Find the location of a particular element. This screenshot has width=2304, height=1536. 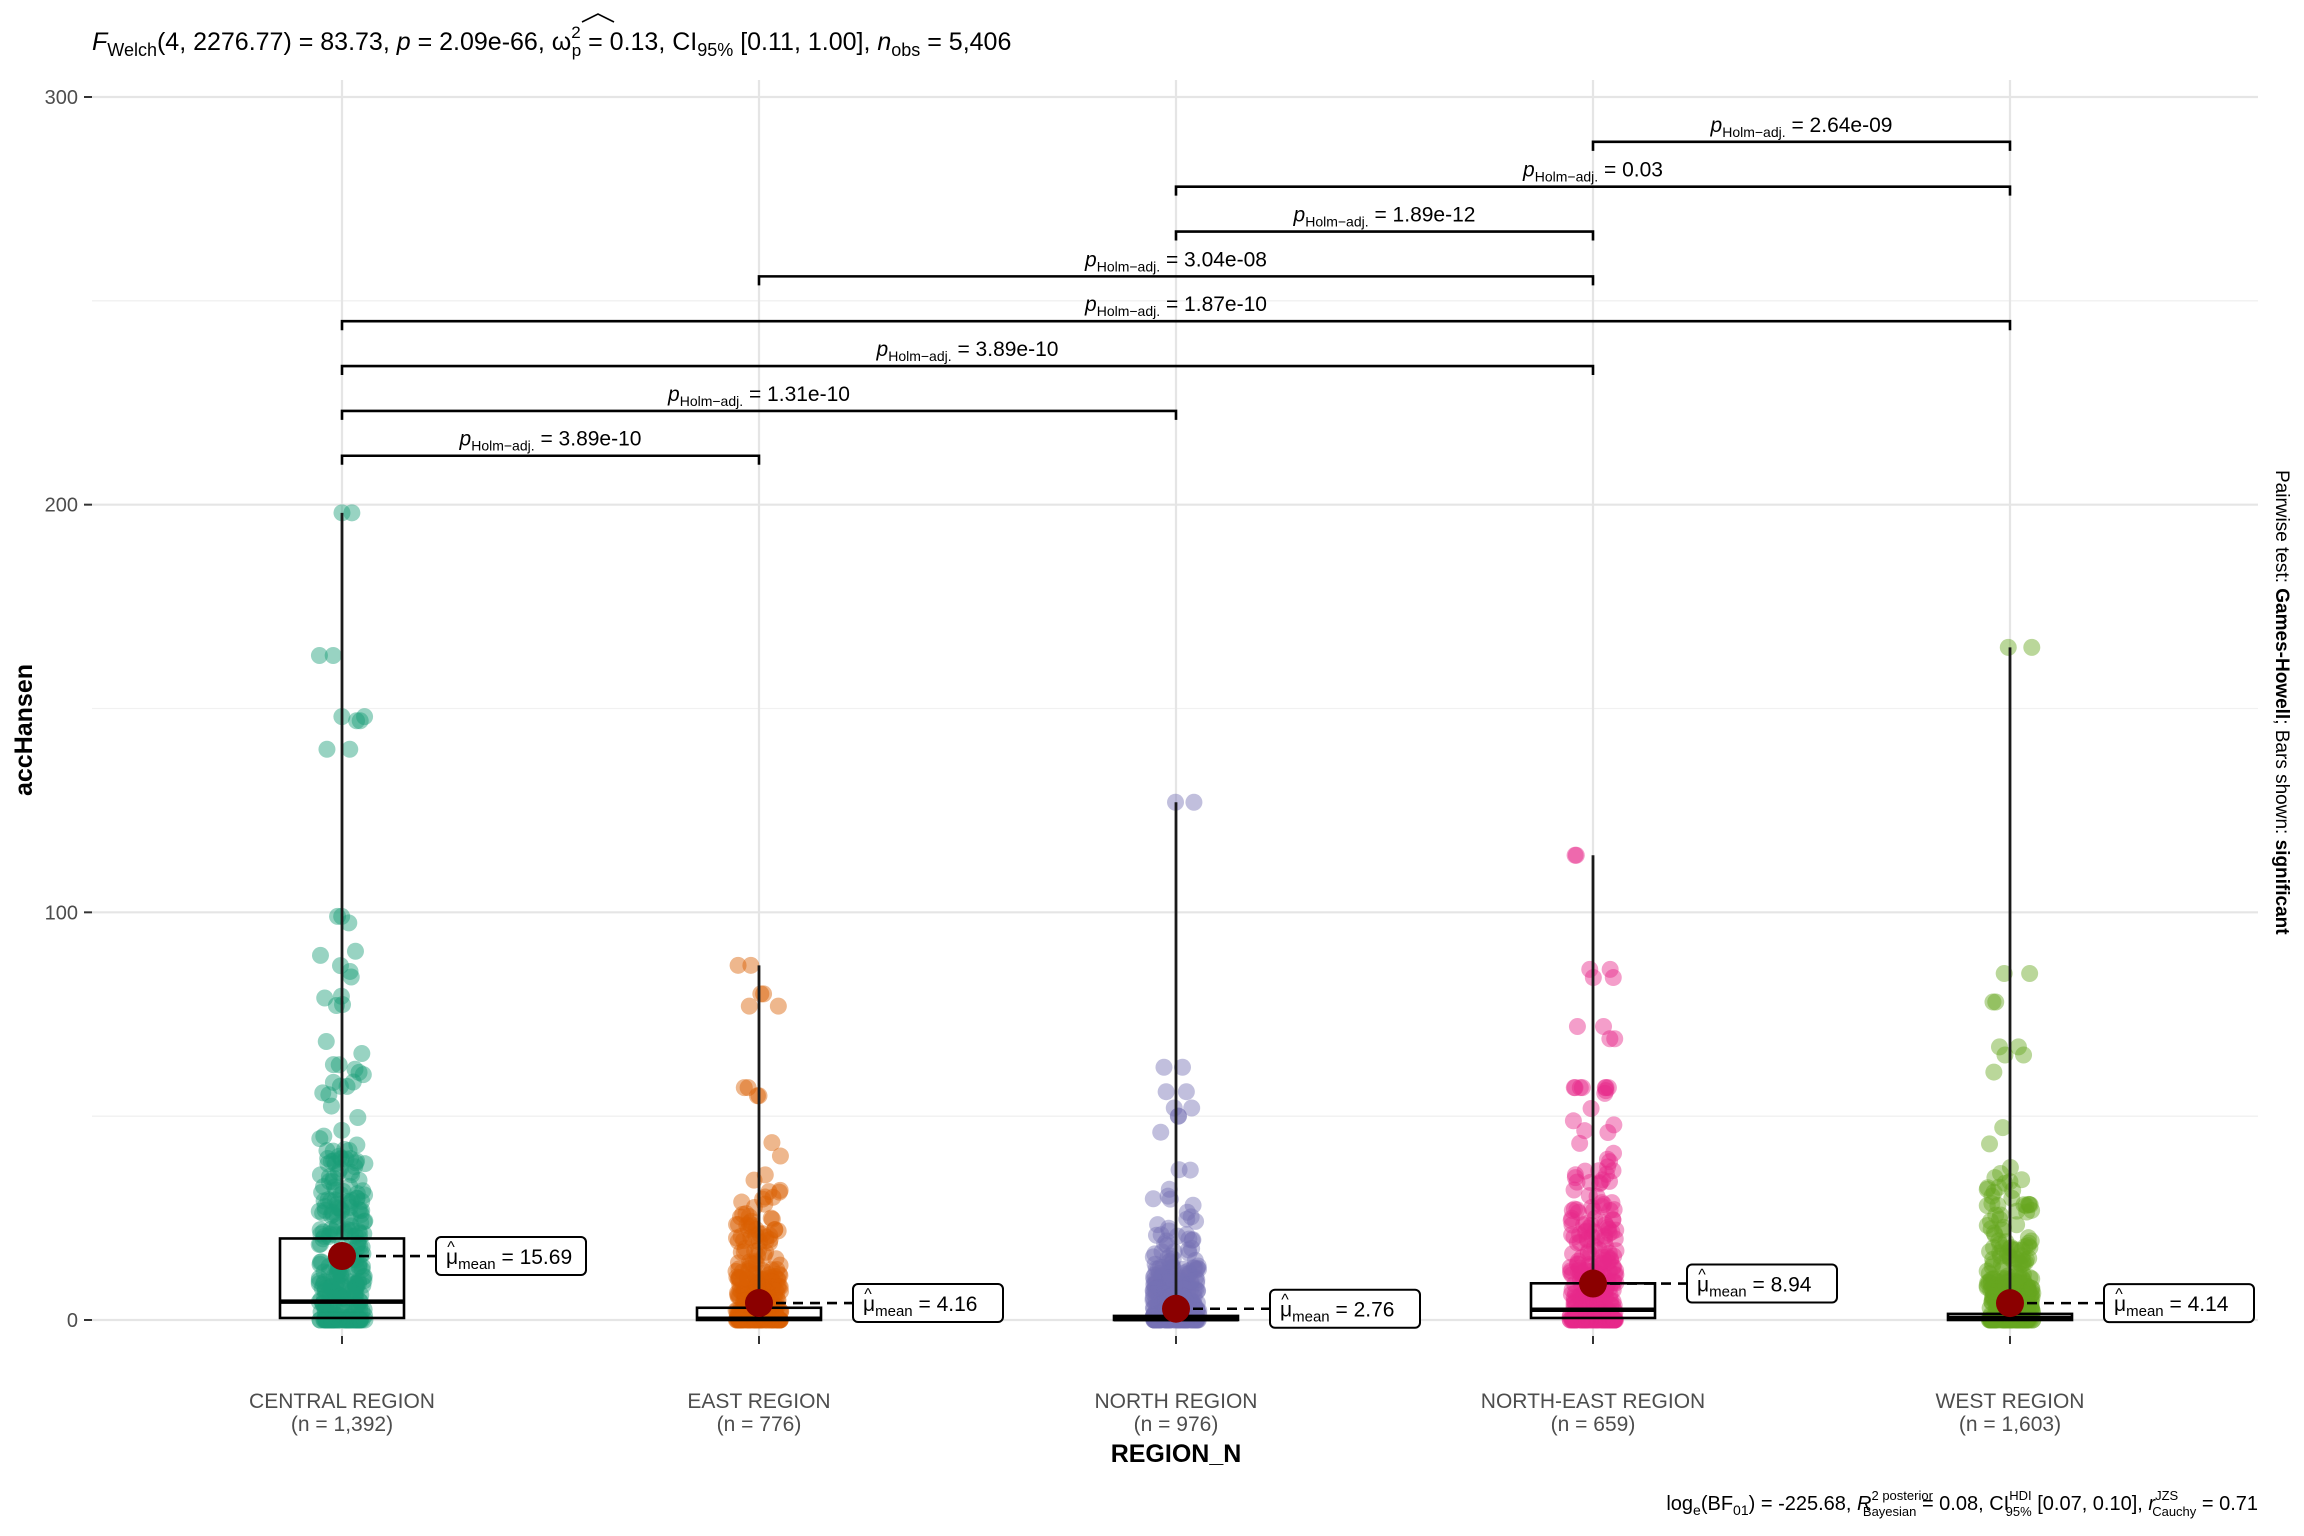

hat-accent: ^ is located at coordinates (451, 1247).